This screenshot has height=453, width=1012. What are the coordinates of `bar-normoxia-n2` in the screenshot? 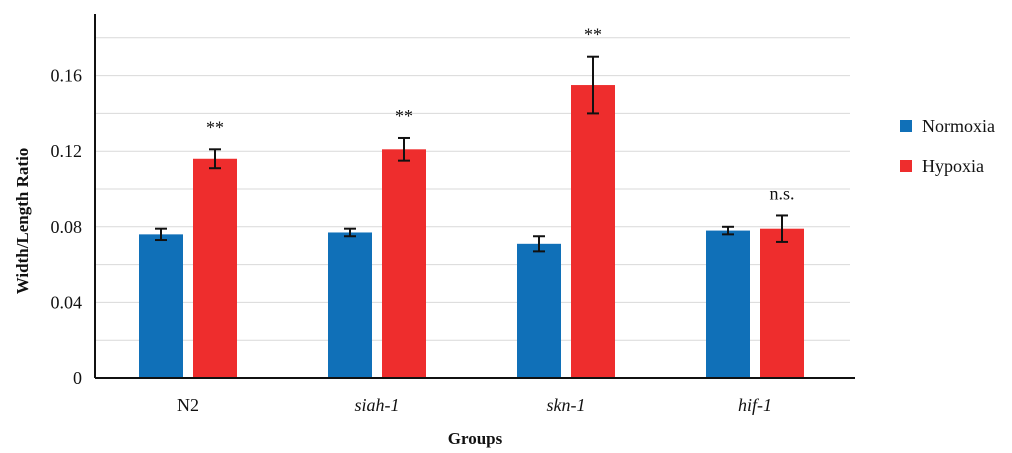 It's located at (161, 306).